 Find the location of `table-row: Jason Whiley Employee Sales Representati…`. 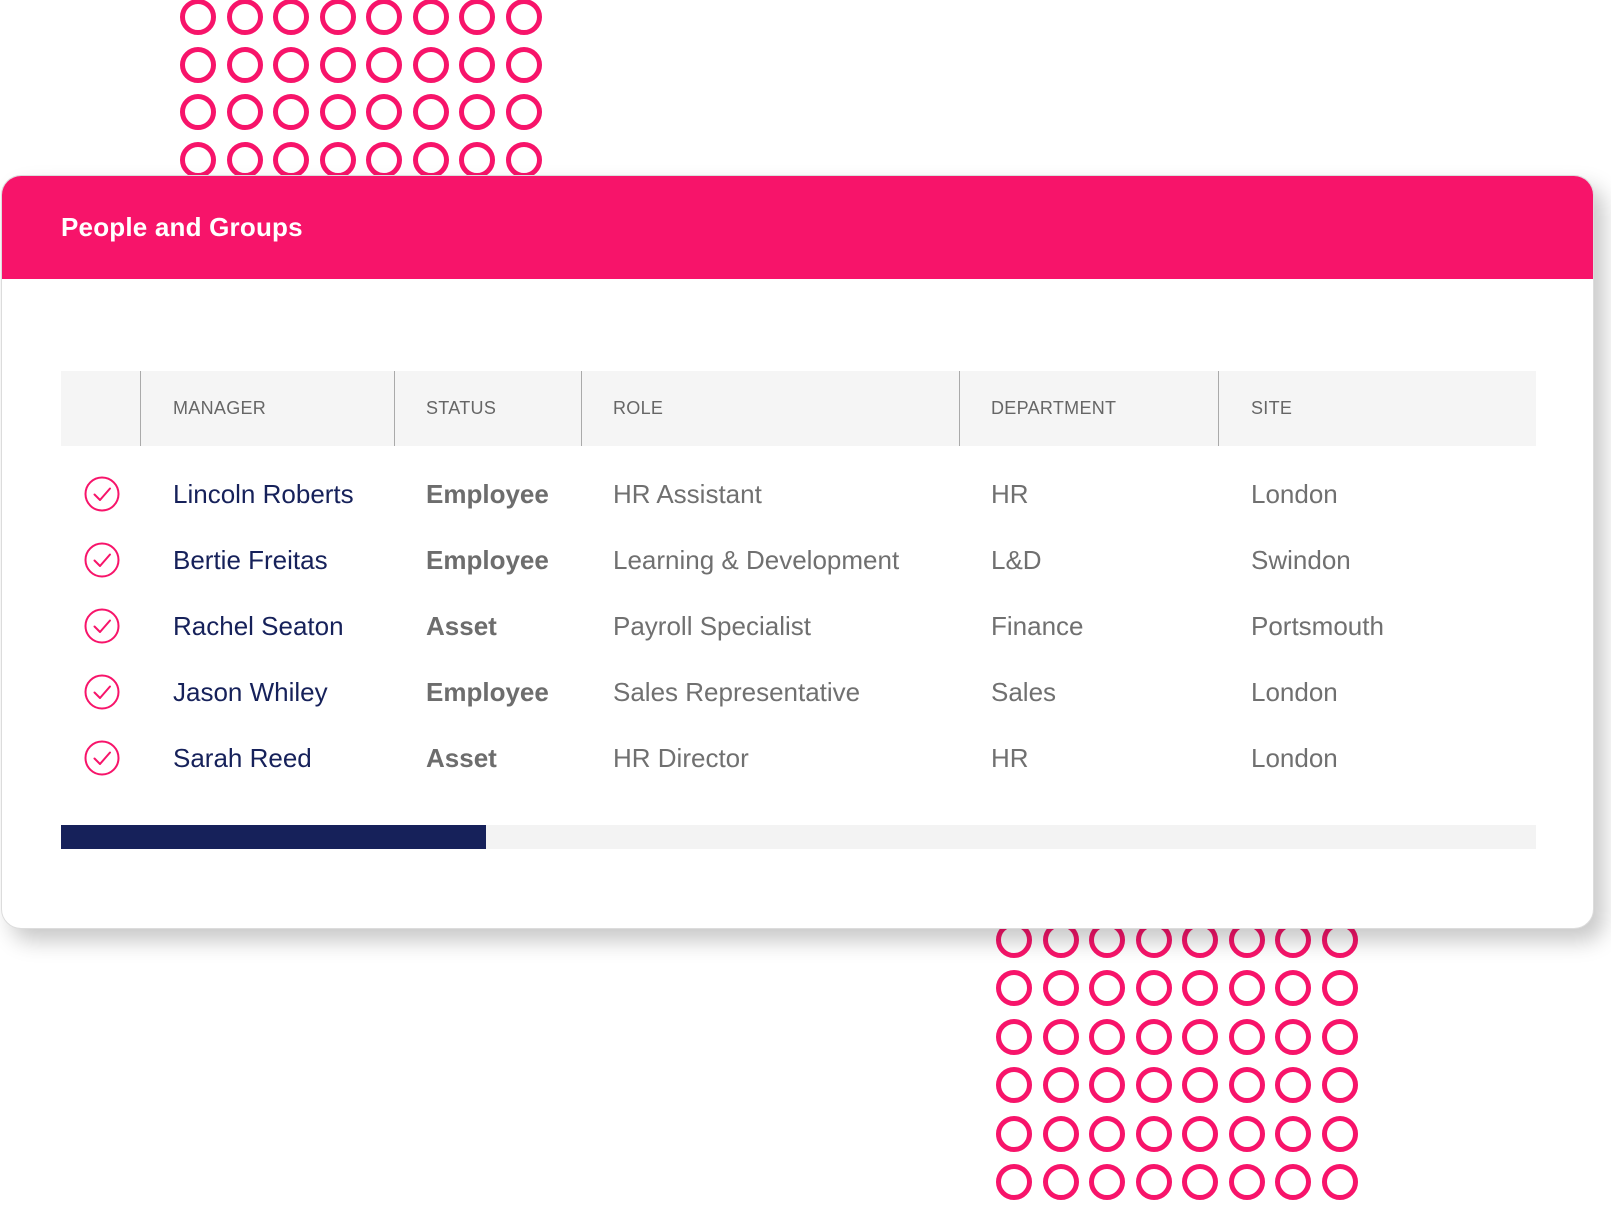

table-row: Jason Whiley Employee Sales Representati… is located at coordinates (798, 692).